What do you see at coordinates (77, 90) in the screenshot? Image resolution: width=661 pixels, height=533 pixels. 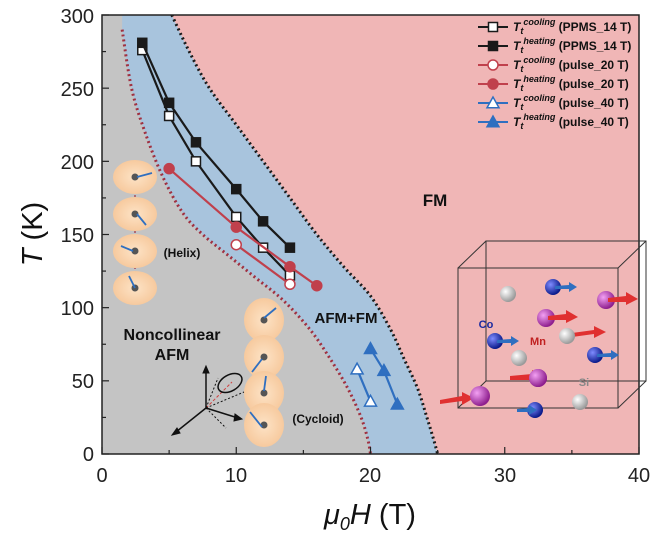 I see `y-tick-label: 250` at bounding box center [77, 90].